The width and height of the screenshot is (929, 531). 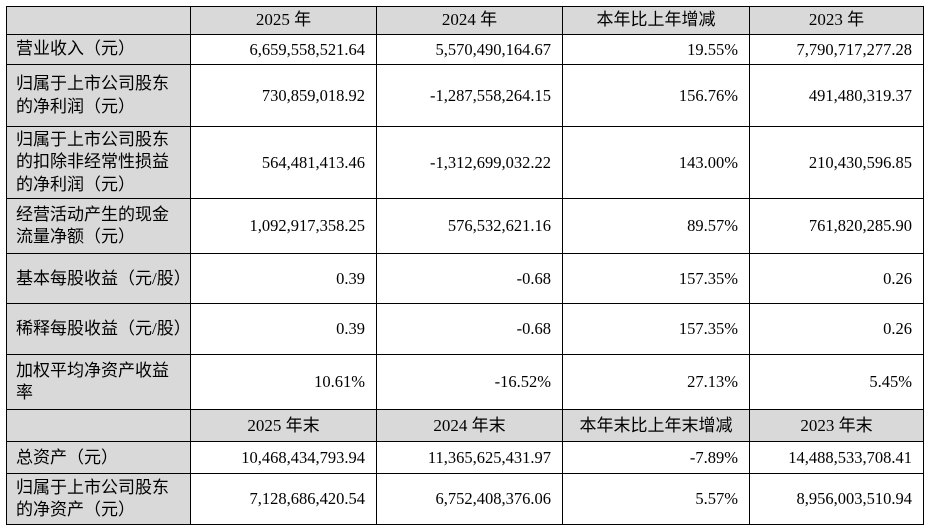 I want to click on cell-value: 6,752,408,376.06, so click(x=469, y=499).